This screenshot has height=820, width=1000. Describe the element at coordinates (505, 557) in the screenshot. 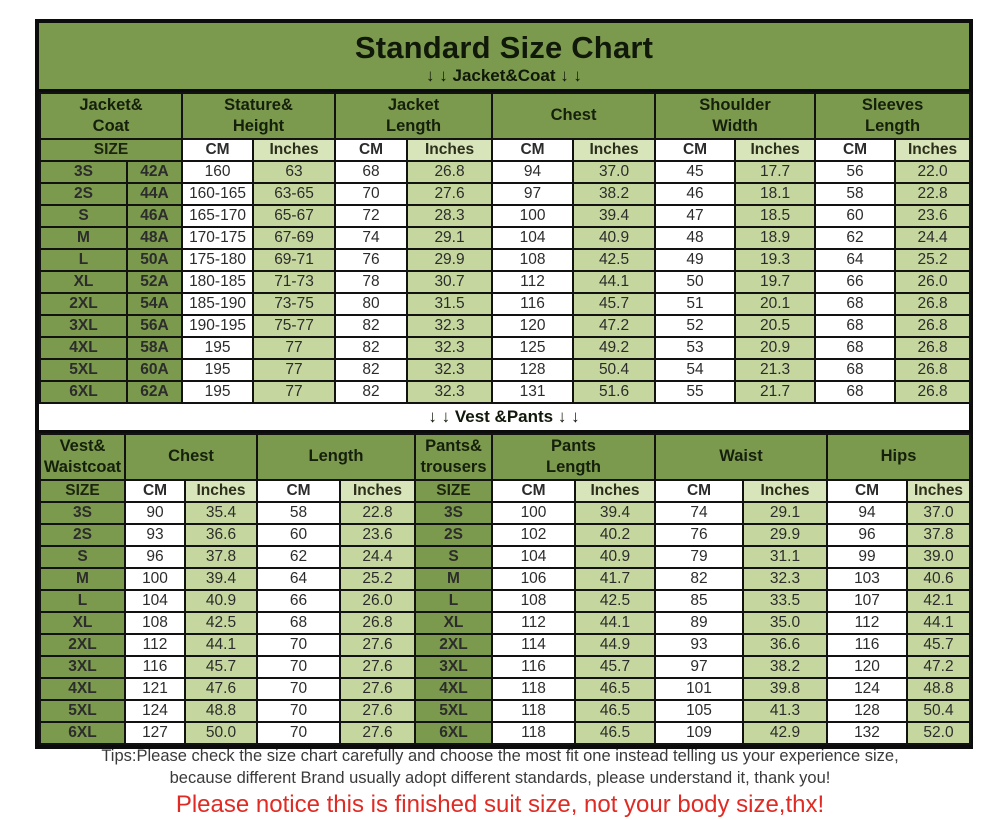

I see `table-row: S 96 37.8 62 24.4 S 104 40.9 79 31.1 99 39.0` at that location.